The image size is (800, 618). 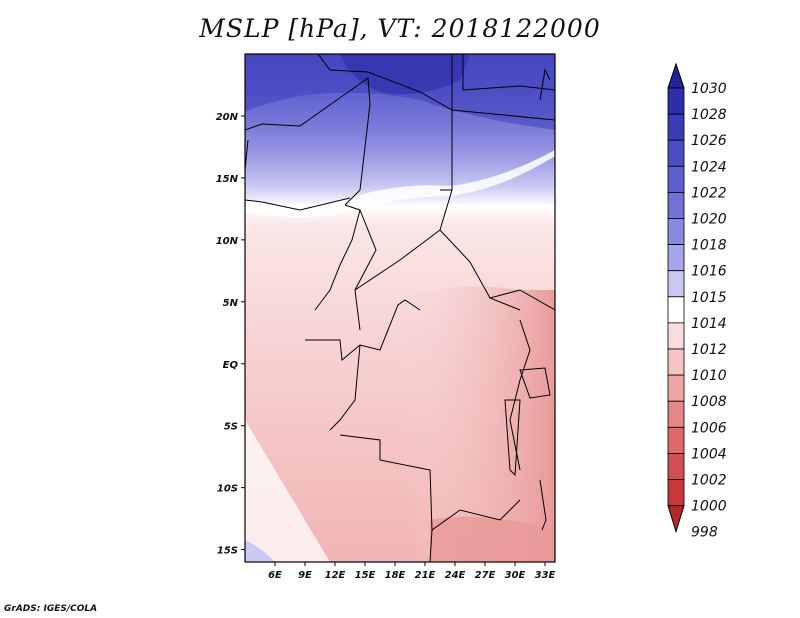 I want to click on border-north, so click(x=308, y=141).